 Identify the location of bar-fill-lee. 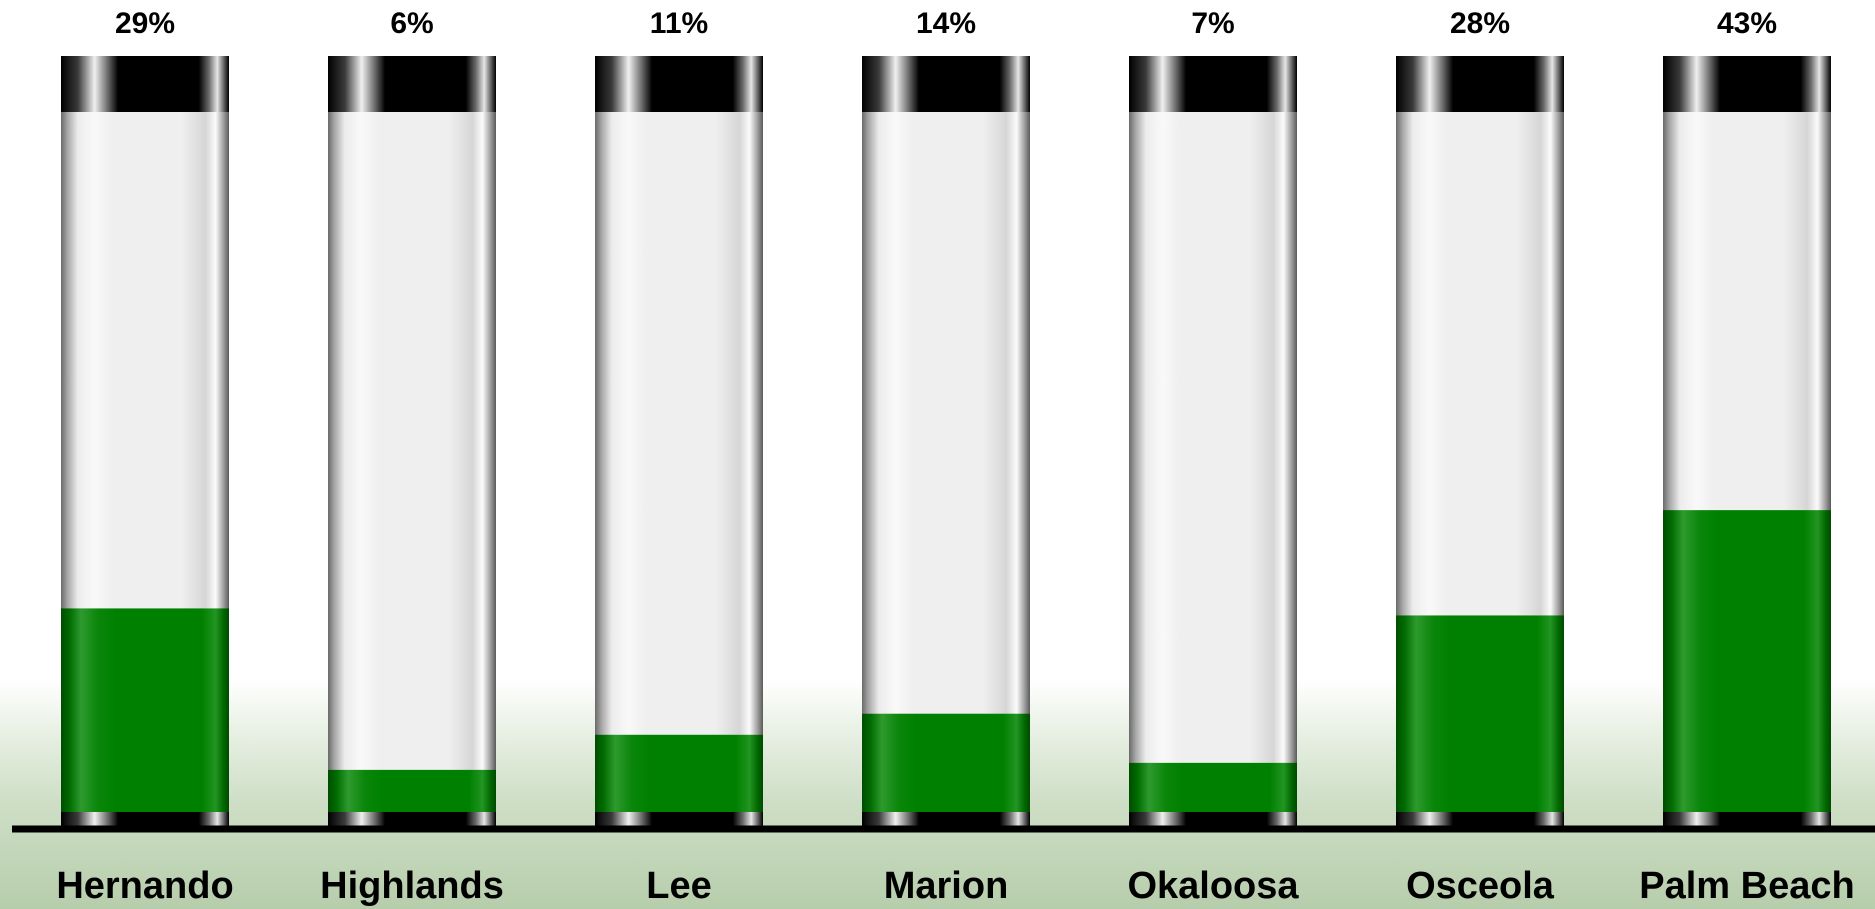
(679, 773).